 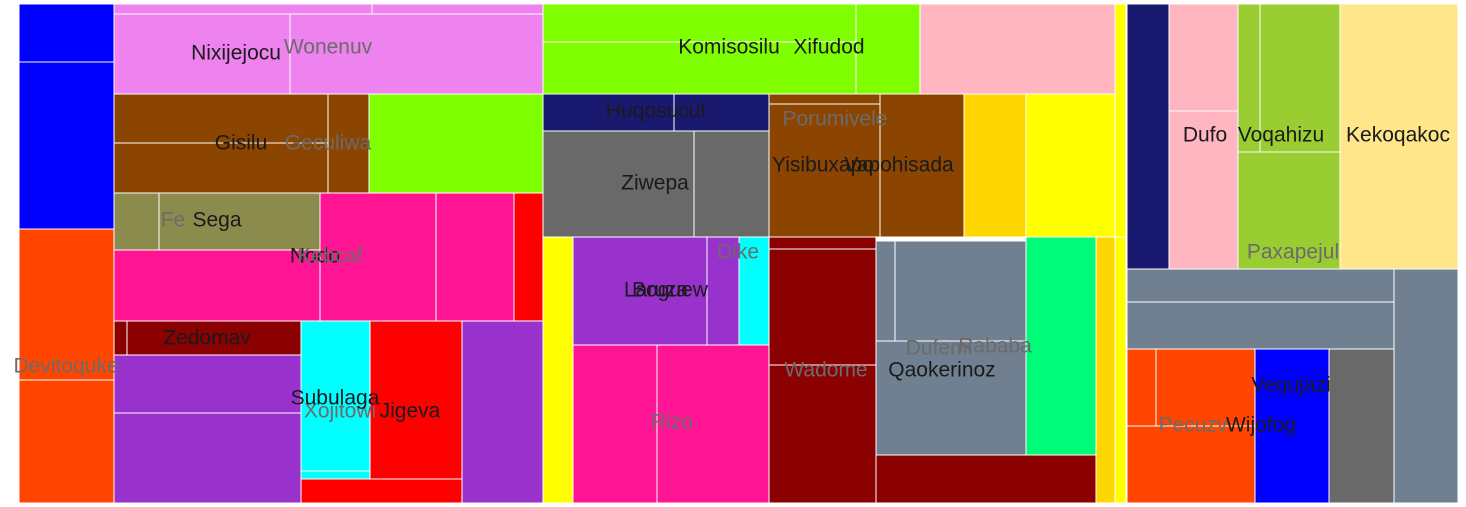 I want to click on treemap-label-rababa: Rababa, so click(x=995, y=346).